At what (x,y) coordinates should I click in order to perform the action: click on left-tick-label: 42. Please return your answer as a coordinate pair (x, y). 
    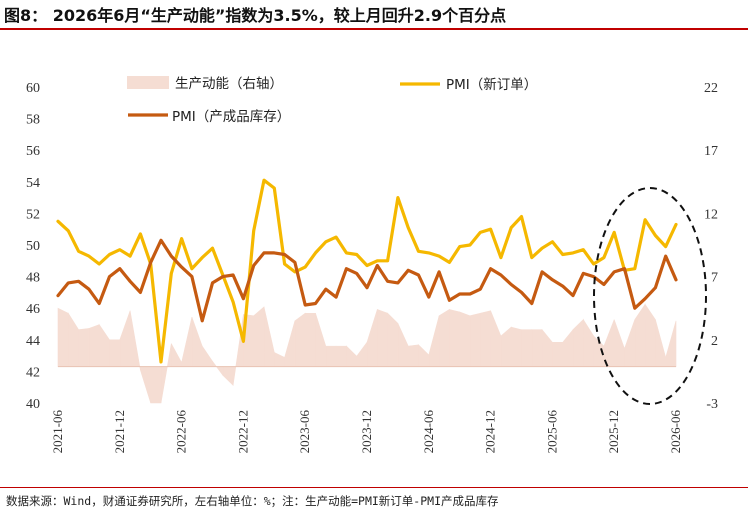
    Looking at the image, I should click on (33, 372).